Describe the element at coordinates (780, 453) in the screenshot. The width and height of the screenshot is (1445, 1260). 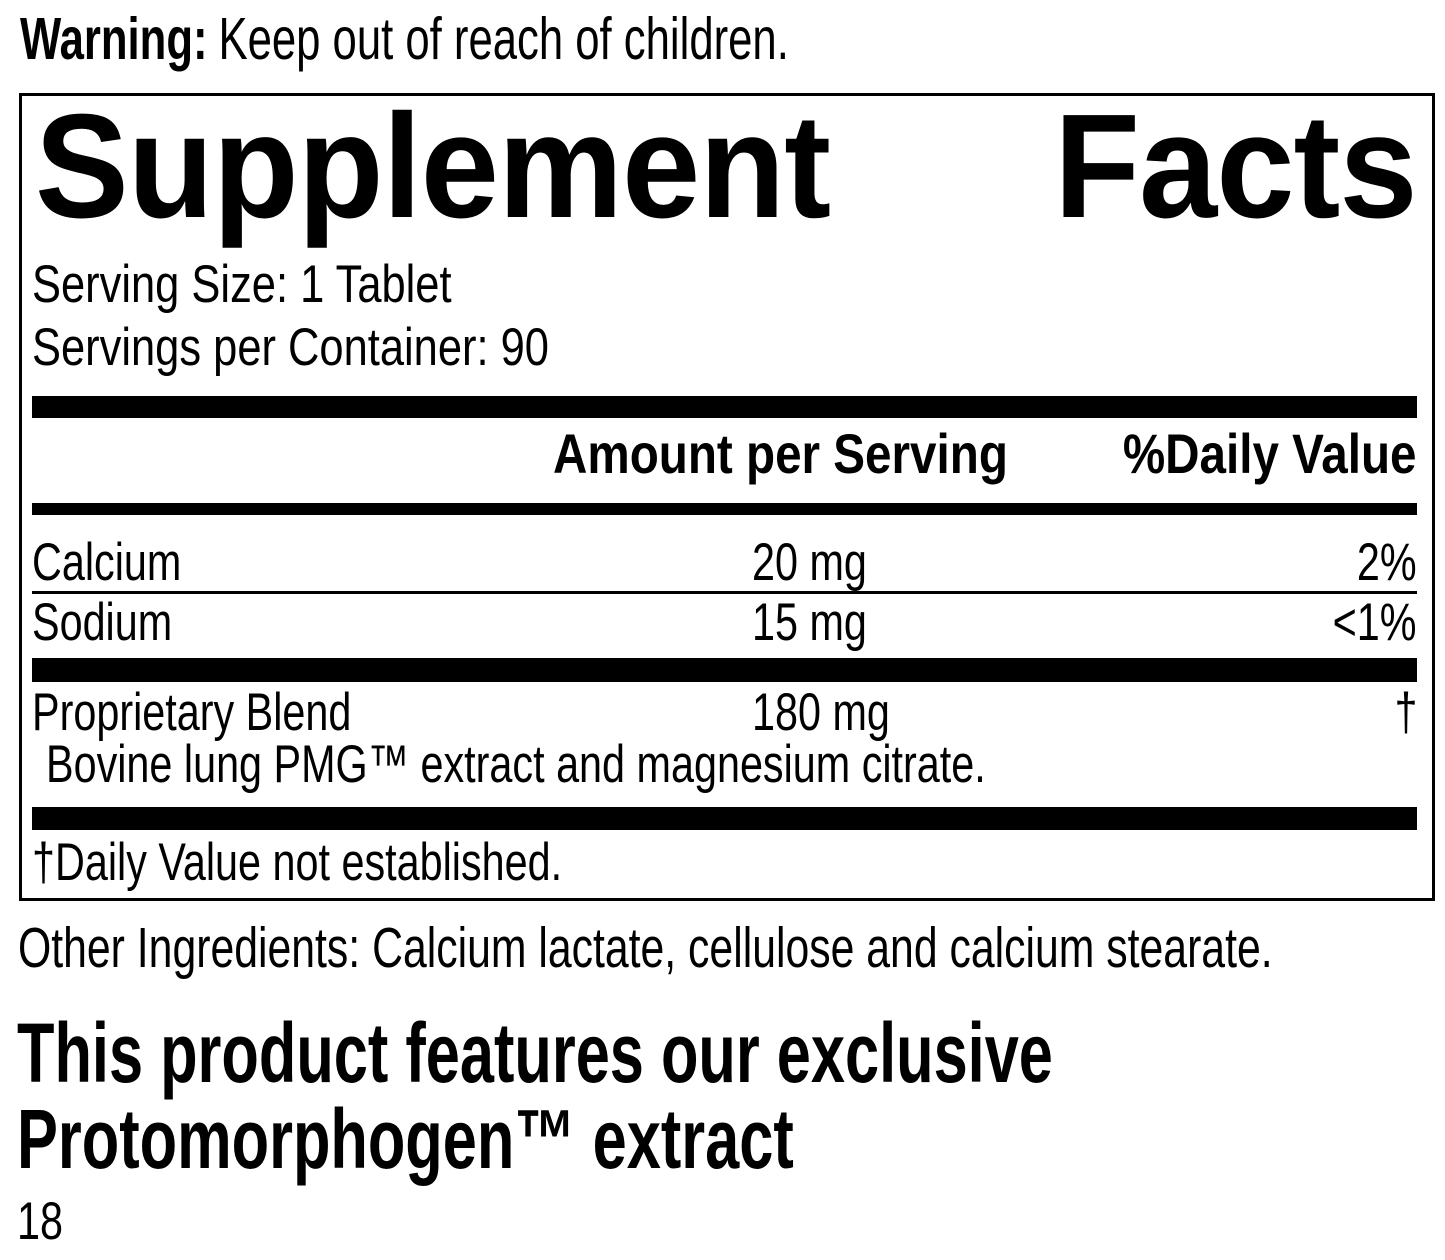
I see `column-header-amount-per-serving: Amount per Serving` at that location.